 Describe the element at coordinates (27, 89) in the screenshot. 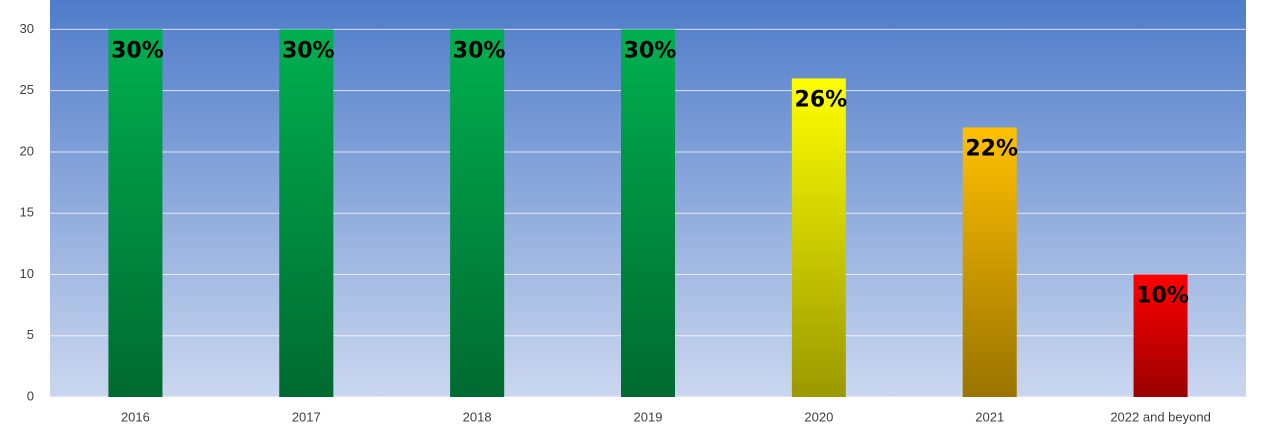

I see `y-tick-label: 25` at that location.